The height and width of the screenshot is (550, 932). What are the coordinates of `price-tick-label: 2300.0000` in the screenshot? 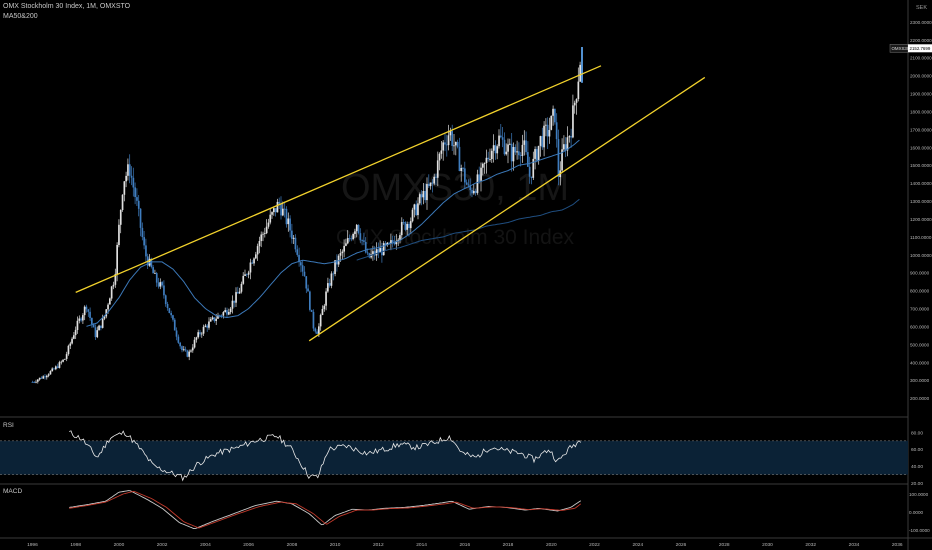 It's located at (921, 22).